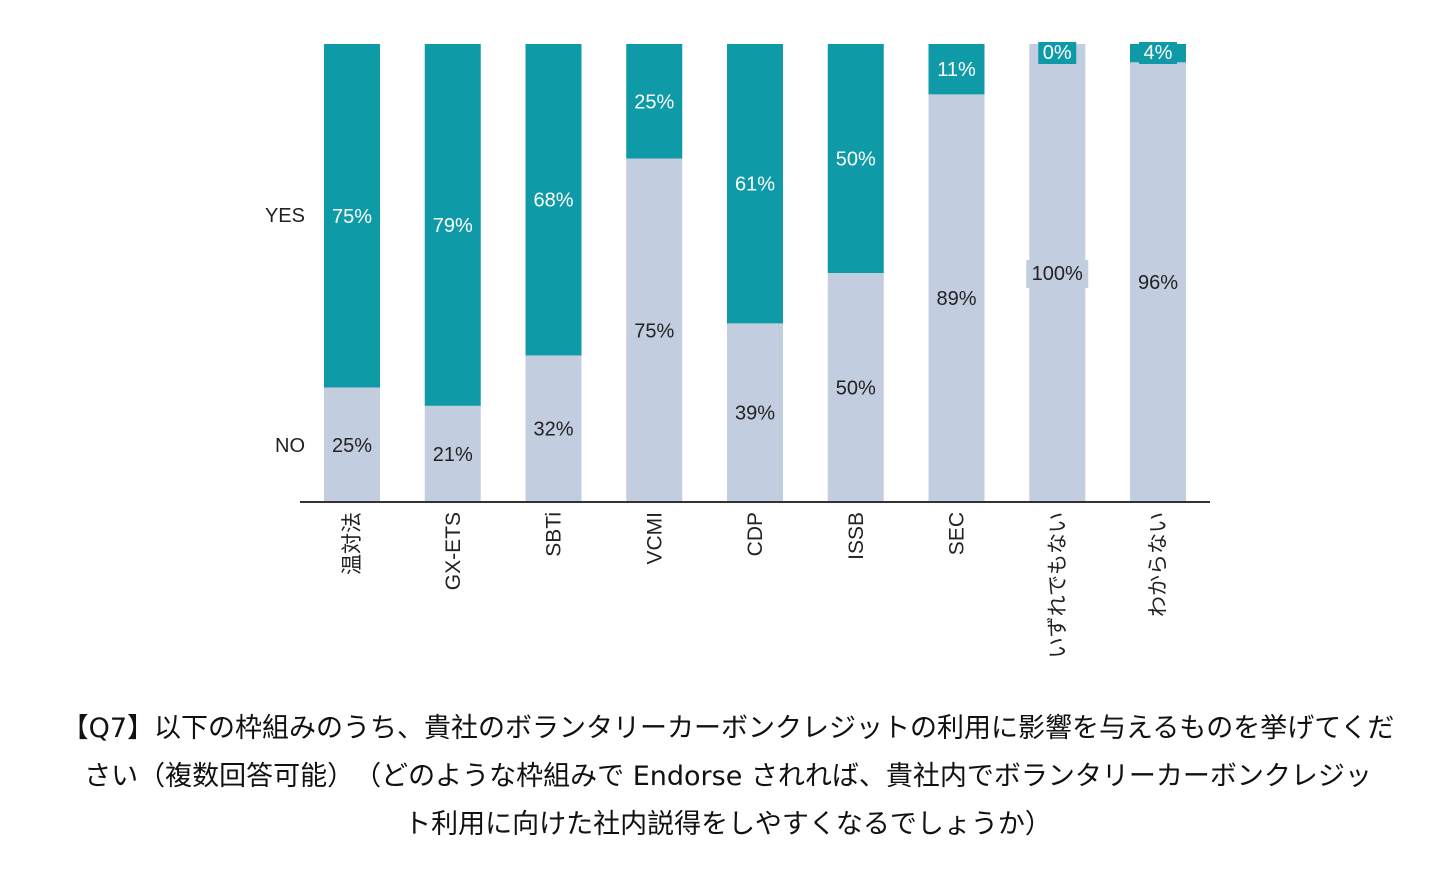 The width and height of the screenshot is (1456, 896). Describe the element at coordinates (1158, 564) in the screenshot. I see `category-label-8: わからない` at that location.